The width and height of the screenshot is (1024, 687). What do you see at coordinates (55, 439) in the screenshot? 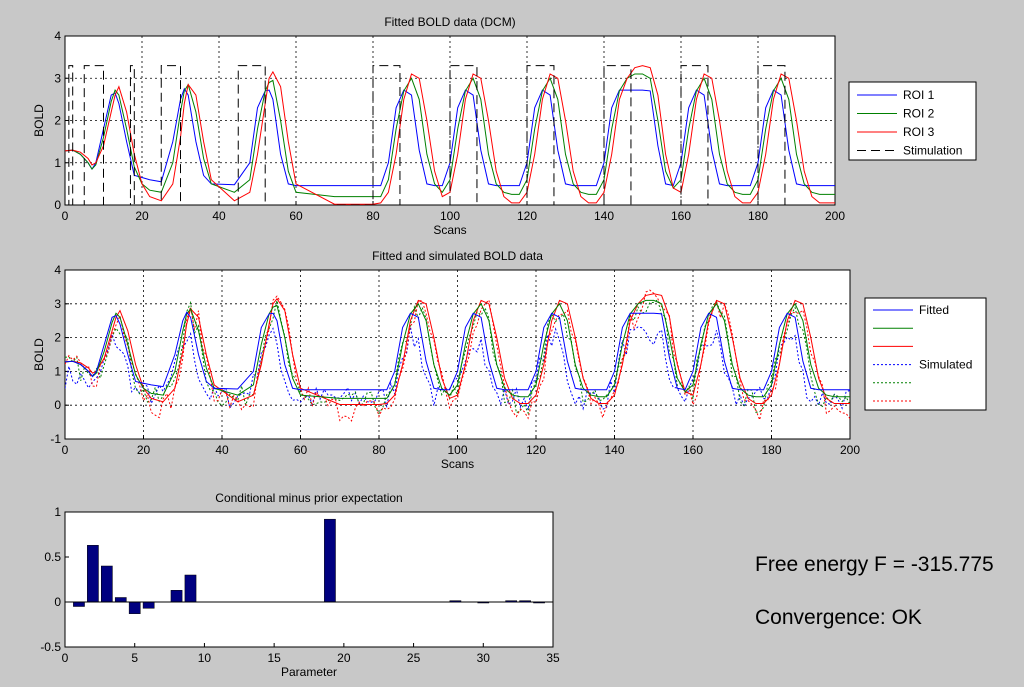
I see `y-tick-label: -1` at bounding box center [55, 439].